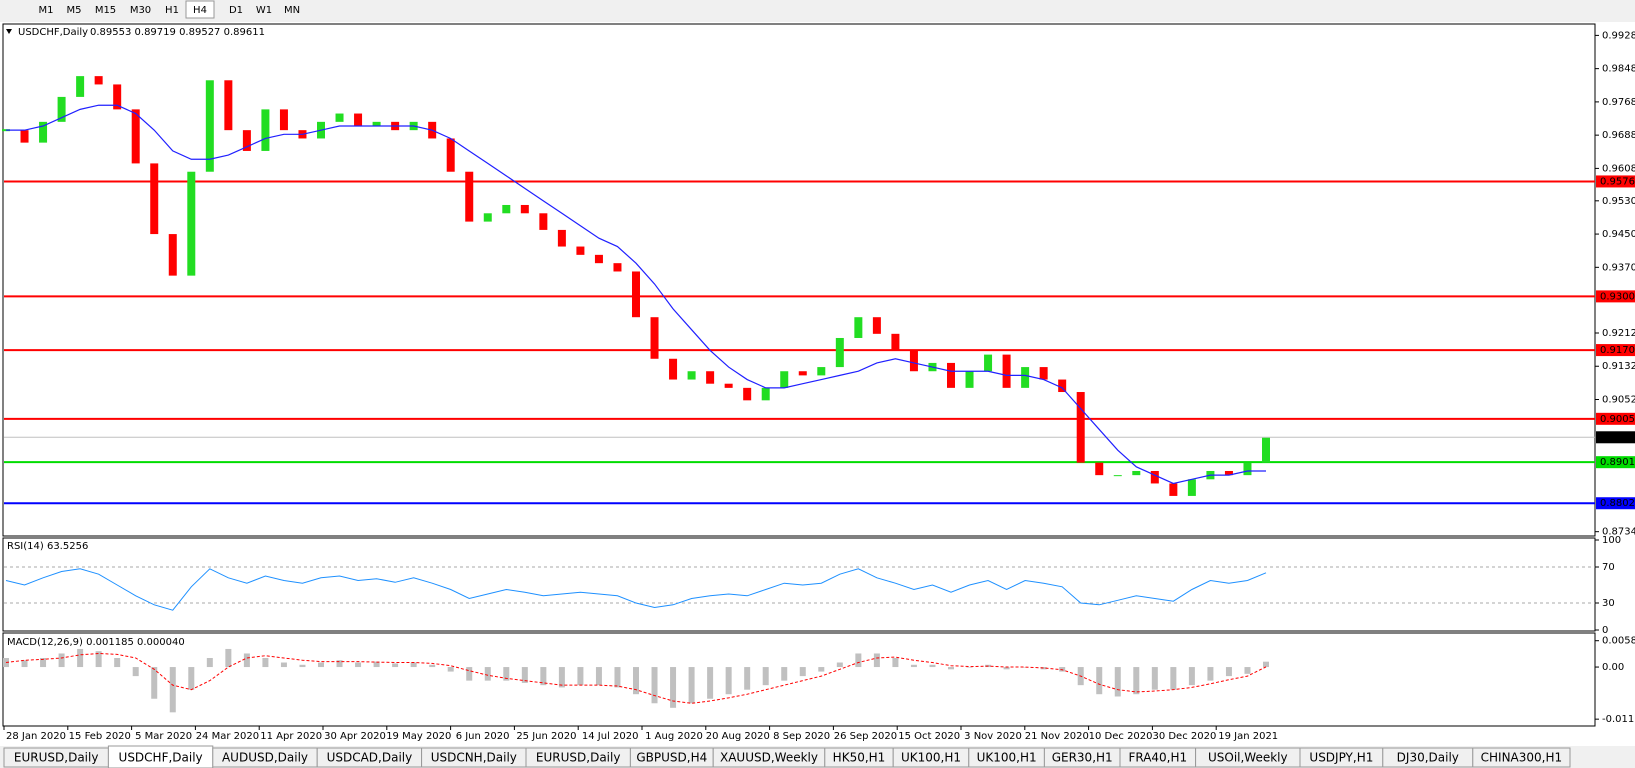 Image resolution: width=1635 pixels, height=768 pixels. I want to click on timeframe-button: W1, so click(264, 10).